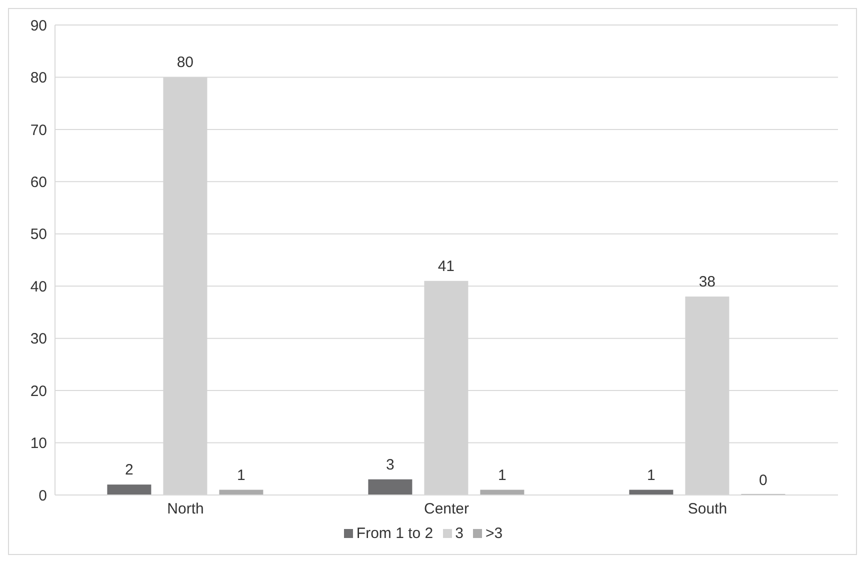 The image size is (863, 561). I want to click on y-tick-label: 50, so click(38, 235).